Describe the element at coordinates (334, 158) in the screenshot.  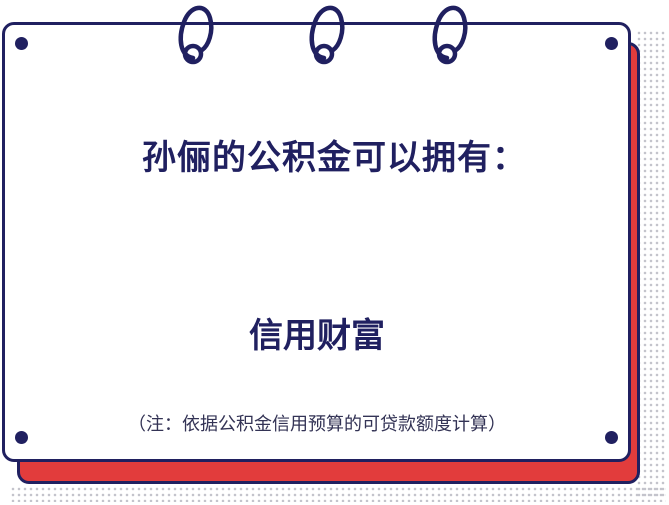
I see `card-title: 孙俪的公积金可以拥有：` at that location.